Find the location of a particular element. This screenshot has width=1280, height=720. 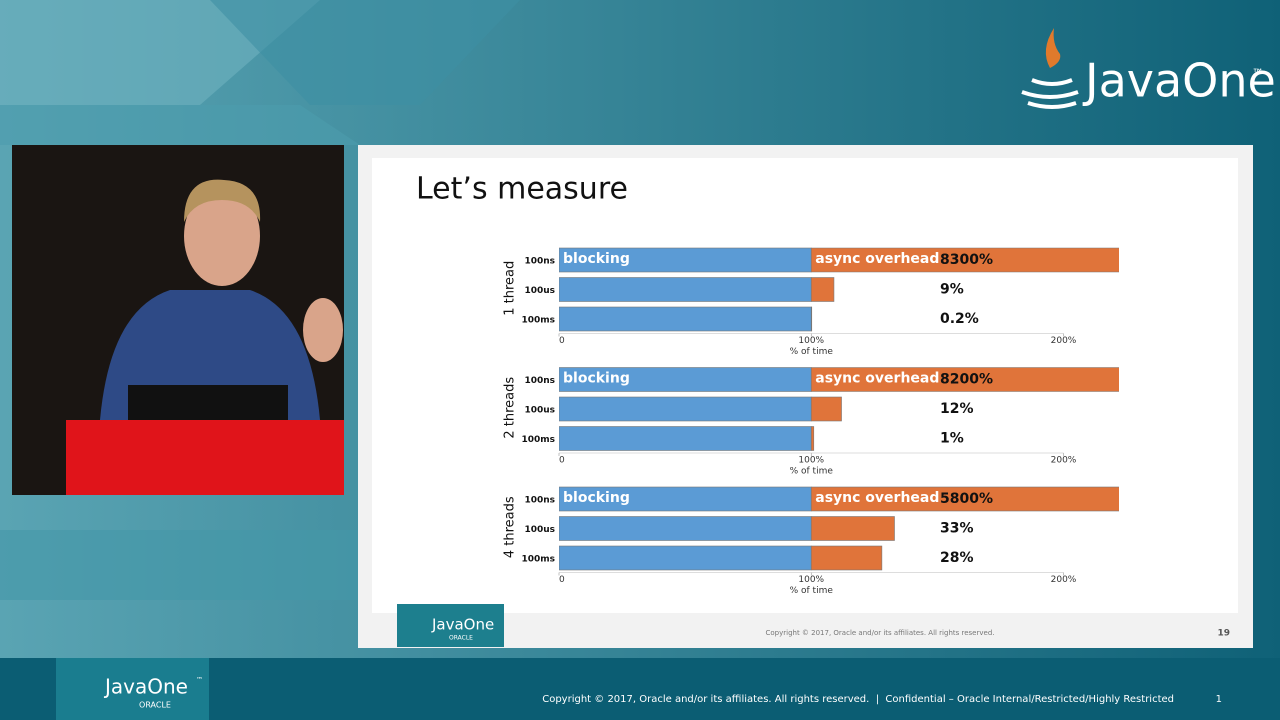

brand-logo: JavaOne ™ is located at coordinates (1148, 68).